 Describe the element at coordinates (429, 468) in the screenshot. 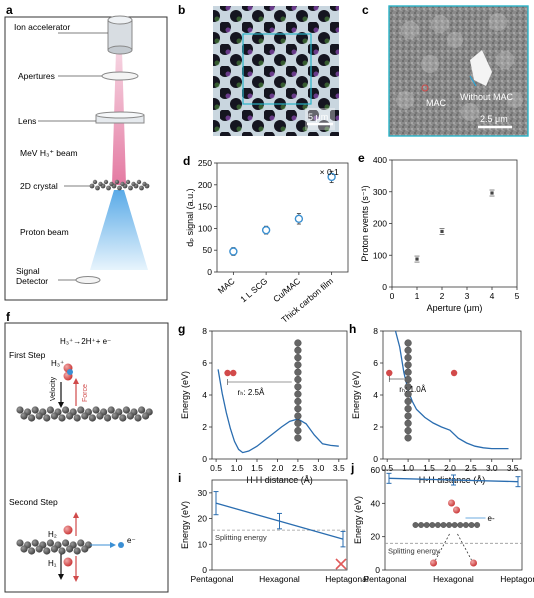

I see `x-tick-label: 1.5` at that location.